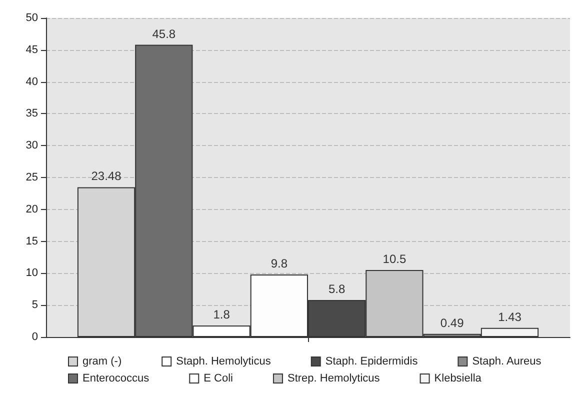 This screenshot has height=405, width=586. Describe the element at coordinates (32, 18) in the screenshot. I see `y-tick-label: 50` at that location.